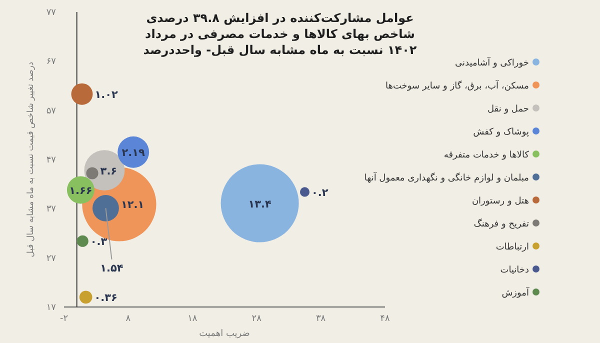 The image size is (600, 343). Describe the element at coordinates (31, 160) in the screenshot. I see `y-axis-title: درصد تغییر شاخص قیمت نسبت به ماه مشابه سال قبل` at that location.